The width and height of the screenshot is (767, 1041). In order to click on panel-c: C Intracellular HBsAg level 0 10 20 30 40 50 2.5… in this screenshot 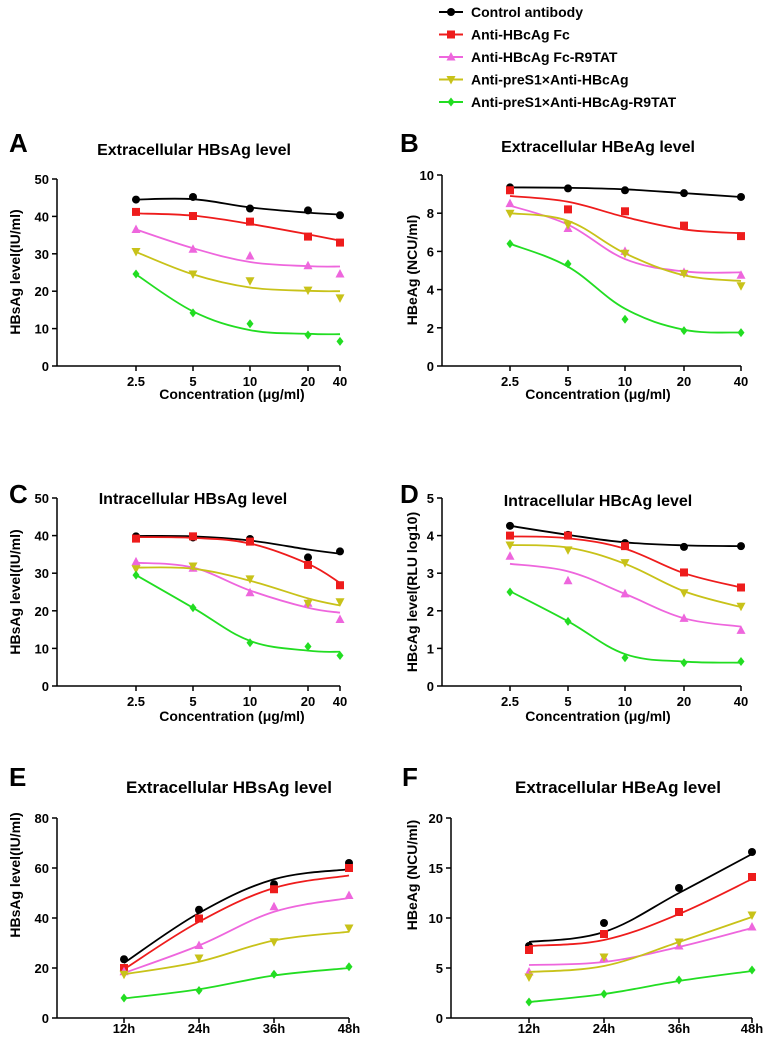, I will do `click(177, 601)`.